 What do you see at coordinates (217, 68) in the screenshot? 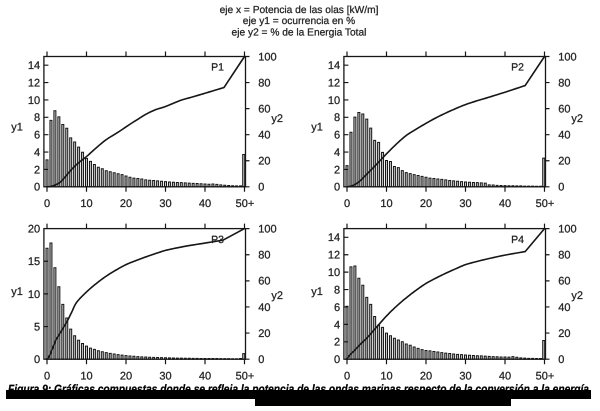
I see `svg-text: P1` at bounding box center [217, 68].